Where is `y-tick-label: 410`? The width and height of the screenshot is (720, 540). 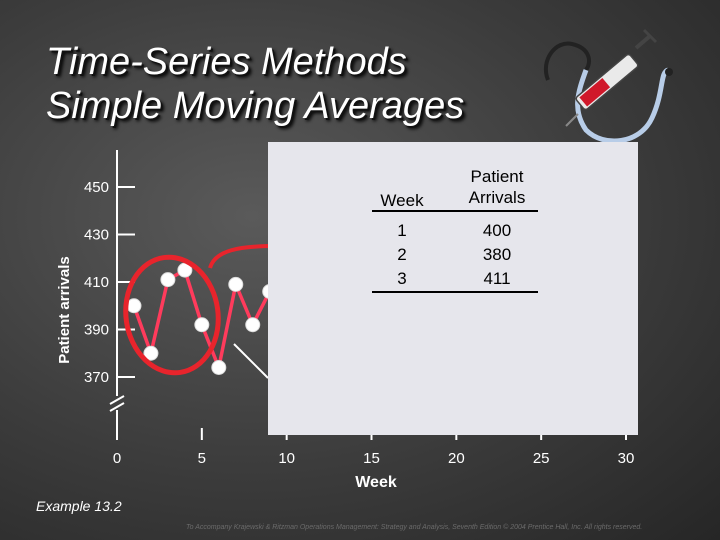
y-tick-label: 410 is located at coordinates (96, 282).